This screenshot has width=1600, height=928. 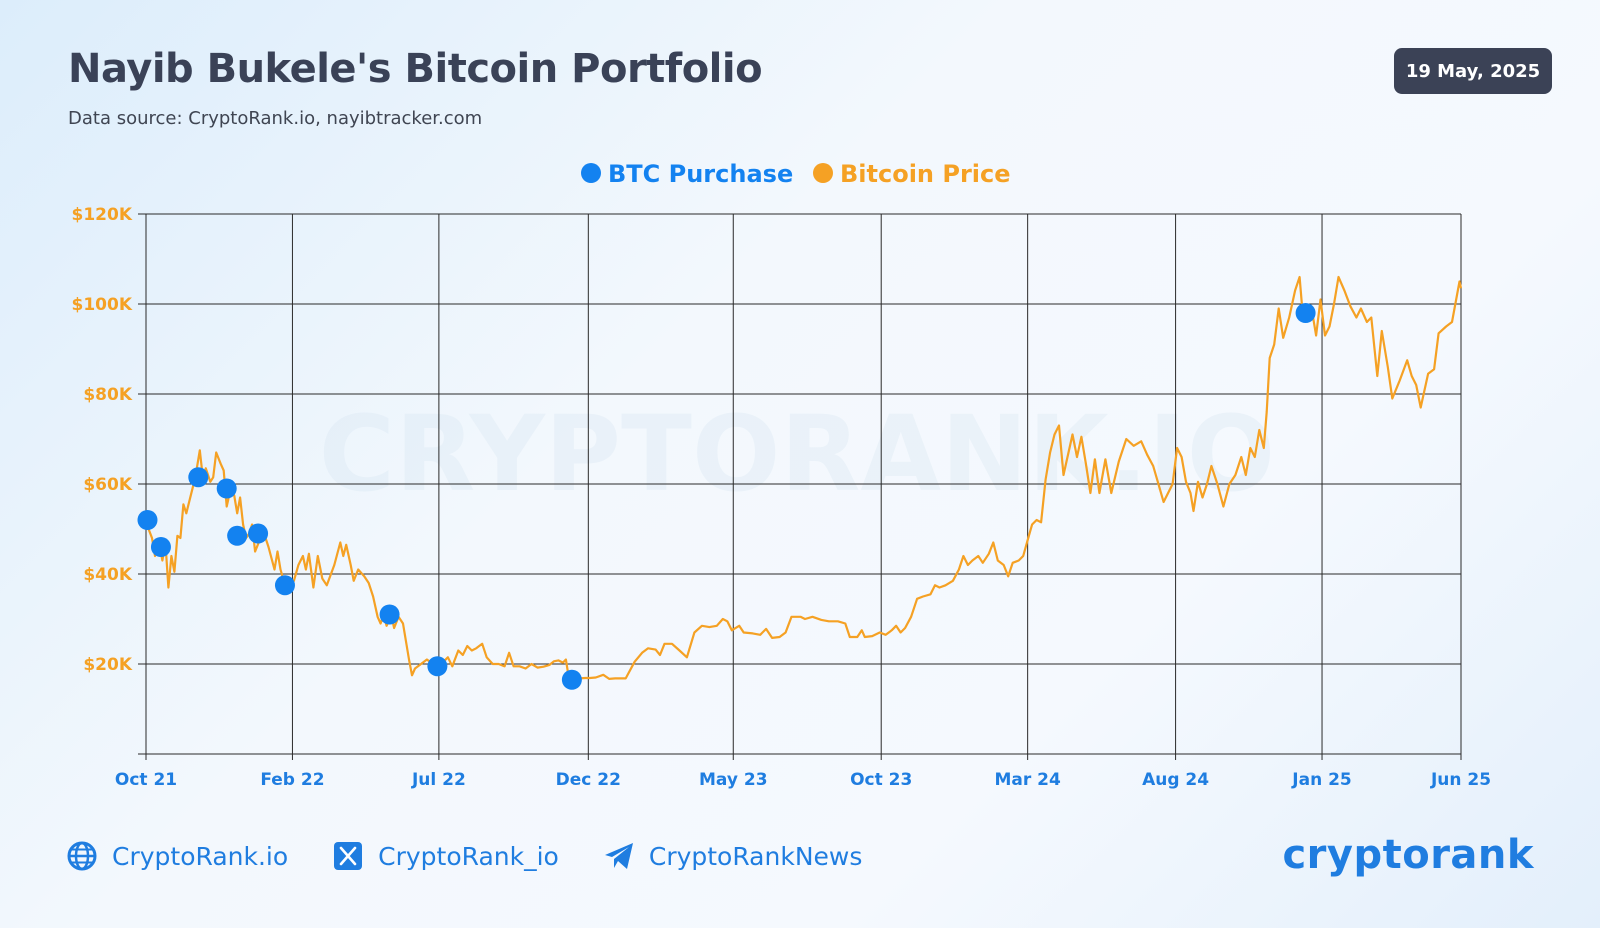 What do you see at coordinates (796, 174) in the screenshot?
I see `chart-legend: BTC Purchase Bitcoin Price` at bounding box center [796, 174].